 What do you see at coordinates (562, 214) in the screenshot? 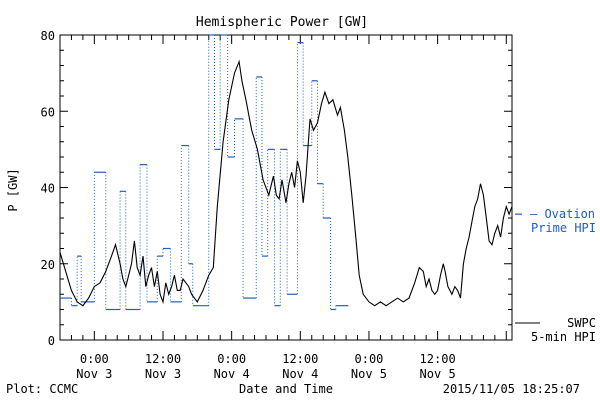
I see `ovation-legend-label: – Ovation` at bounding box center [562, 214].